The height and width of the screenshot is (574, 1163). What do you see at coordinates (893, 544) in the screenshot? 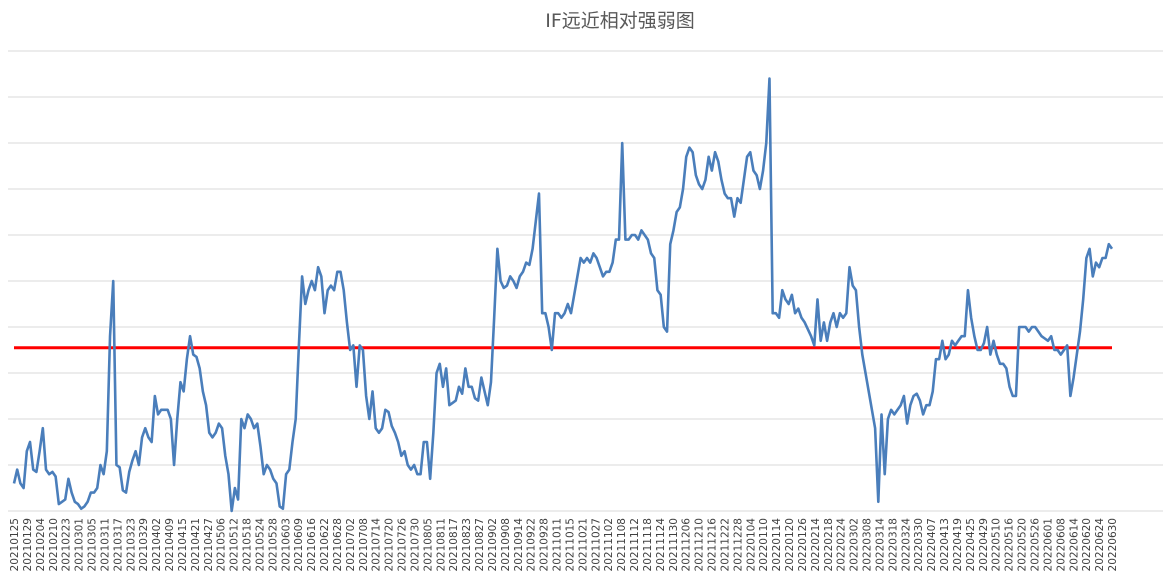
I see `x-tick-label: 20220318` at bounding box center [893, 544].